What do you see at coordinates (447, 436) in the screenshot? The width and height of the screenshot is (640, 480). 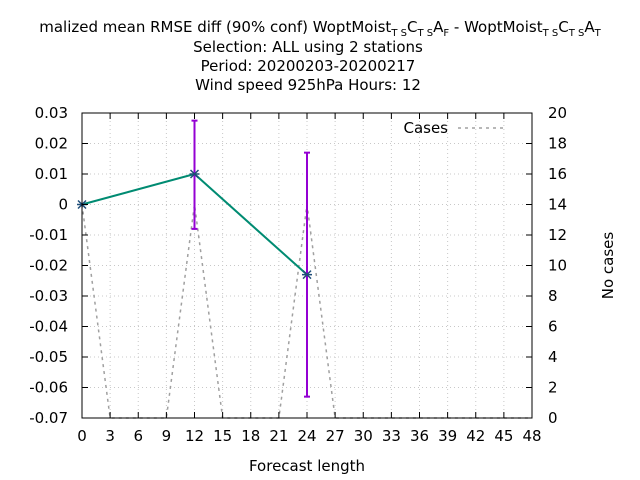 I see `x-tick-label: 39` at bounding box center [447, 436].